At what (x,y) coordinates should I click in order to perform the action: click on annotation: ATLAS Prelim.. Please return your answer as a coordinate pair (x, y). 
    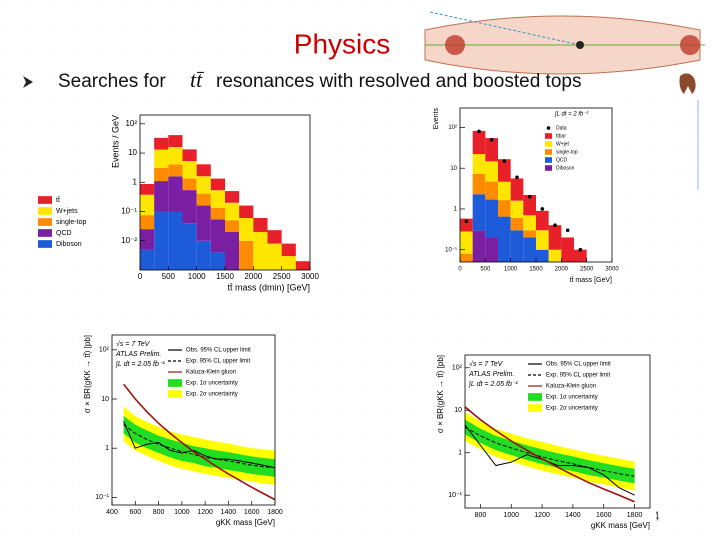
    Looking at the image, I should click on (491, 374).